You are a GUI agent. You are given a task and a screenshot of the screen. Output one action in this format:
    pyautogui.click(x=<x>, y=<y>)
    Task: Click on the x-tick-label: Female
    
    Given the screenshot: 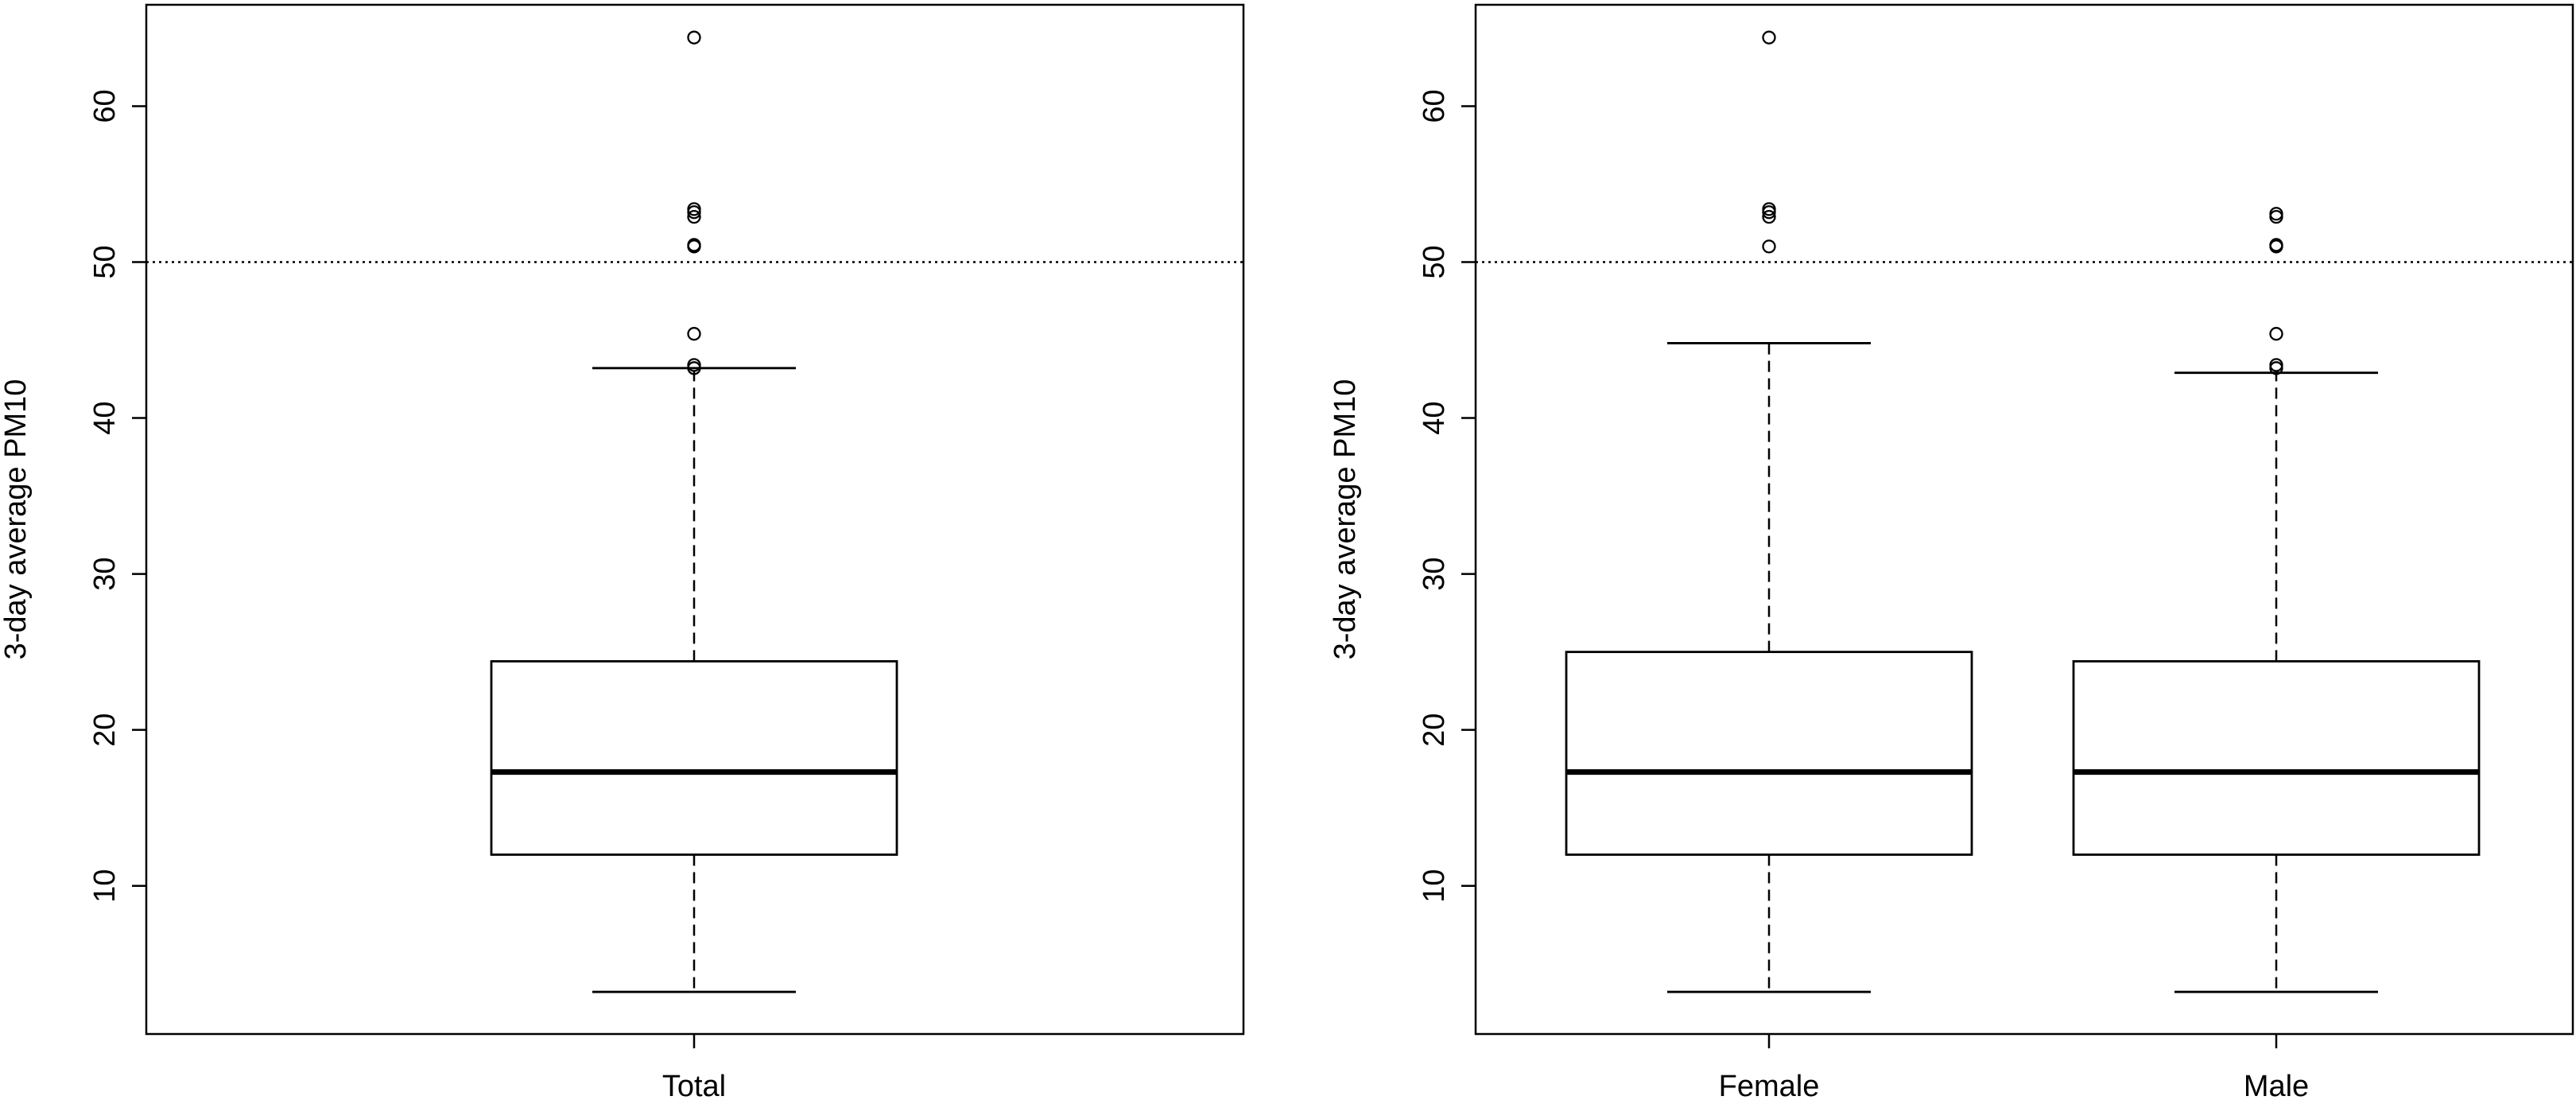 What is the action you would take?
    pyautogui.click(x=1769, y=1086)
    